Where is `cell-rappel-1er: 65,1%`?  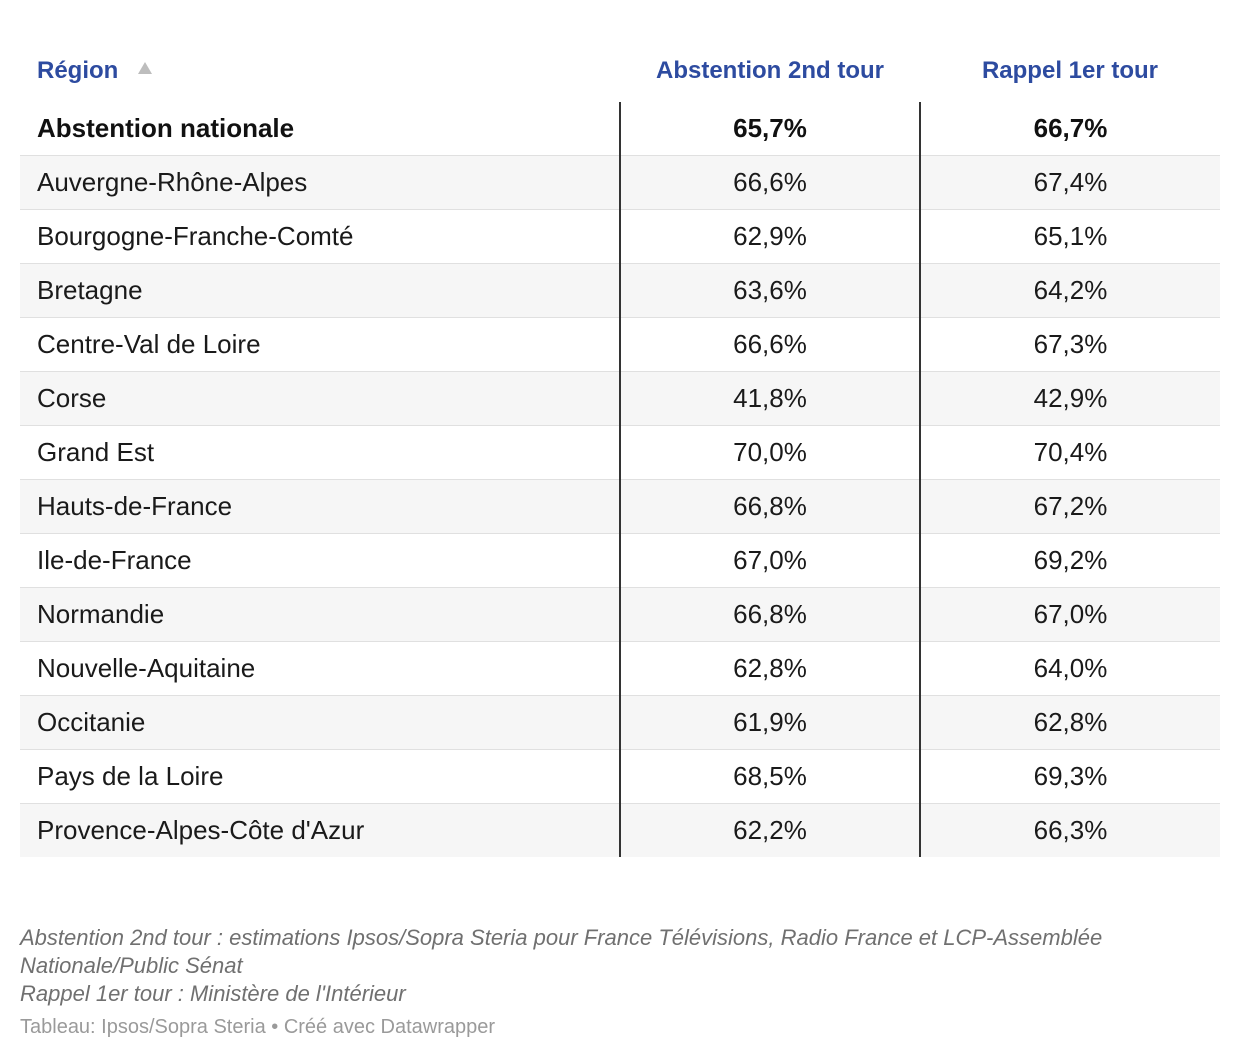
cell-rappel-1er: 65,1% is located at coordinates (1069, 236).